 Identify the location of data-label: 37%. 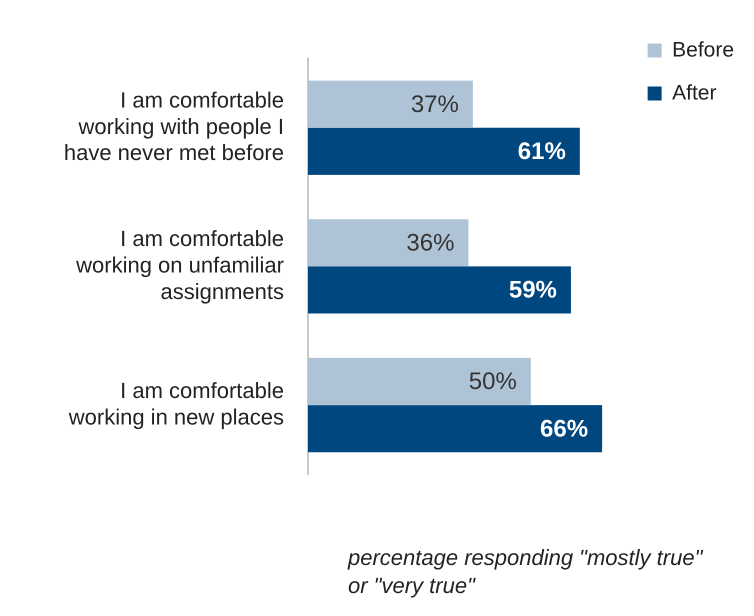
(434, 104).